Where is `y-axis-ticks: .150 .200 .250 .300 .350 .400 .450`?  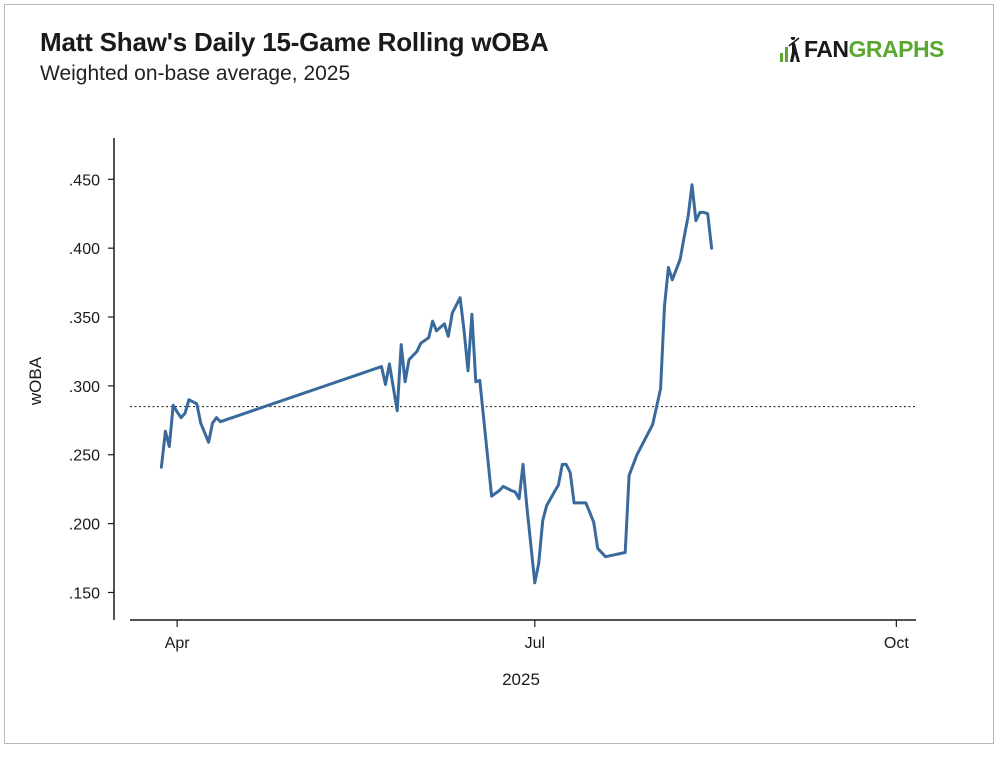
y-axis-ticks: .150 .200 .250 .300 .350 .400 .450 is located at coordinates (91, 387).